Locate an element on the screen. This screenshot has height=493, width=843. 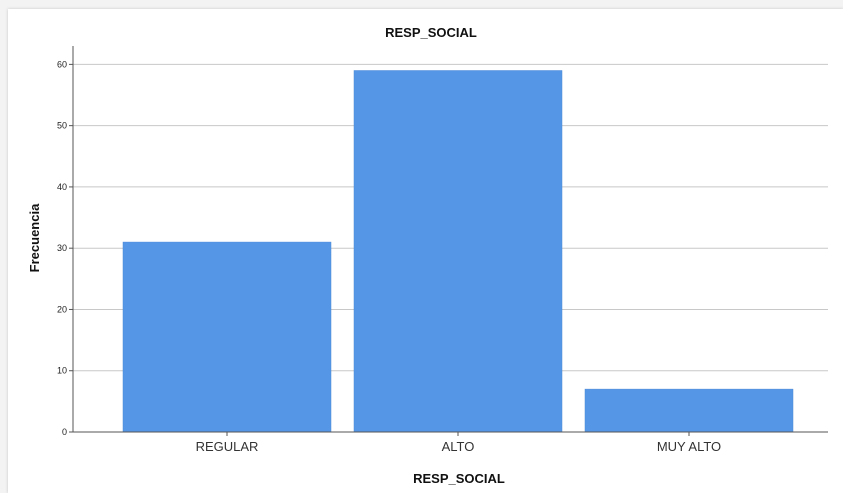
x-tick-label: ALTO is located at coordinates (458, 446).